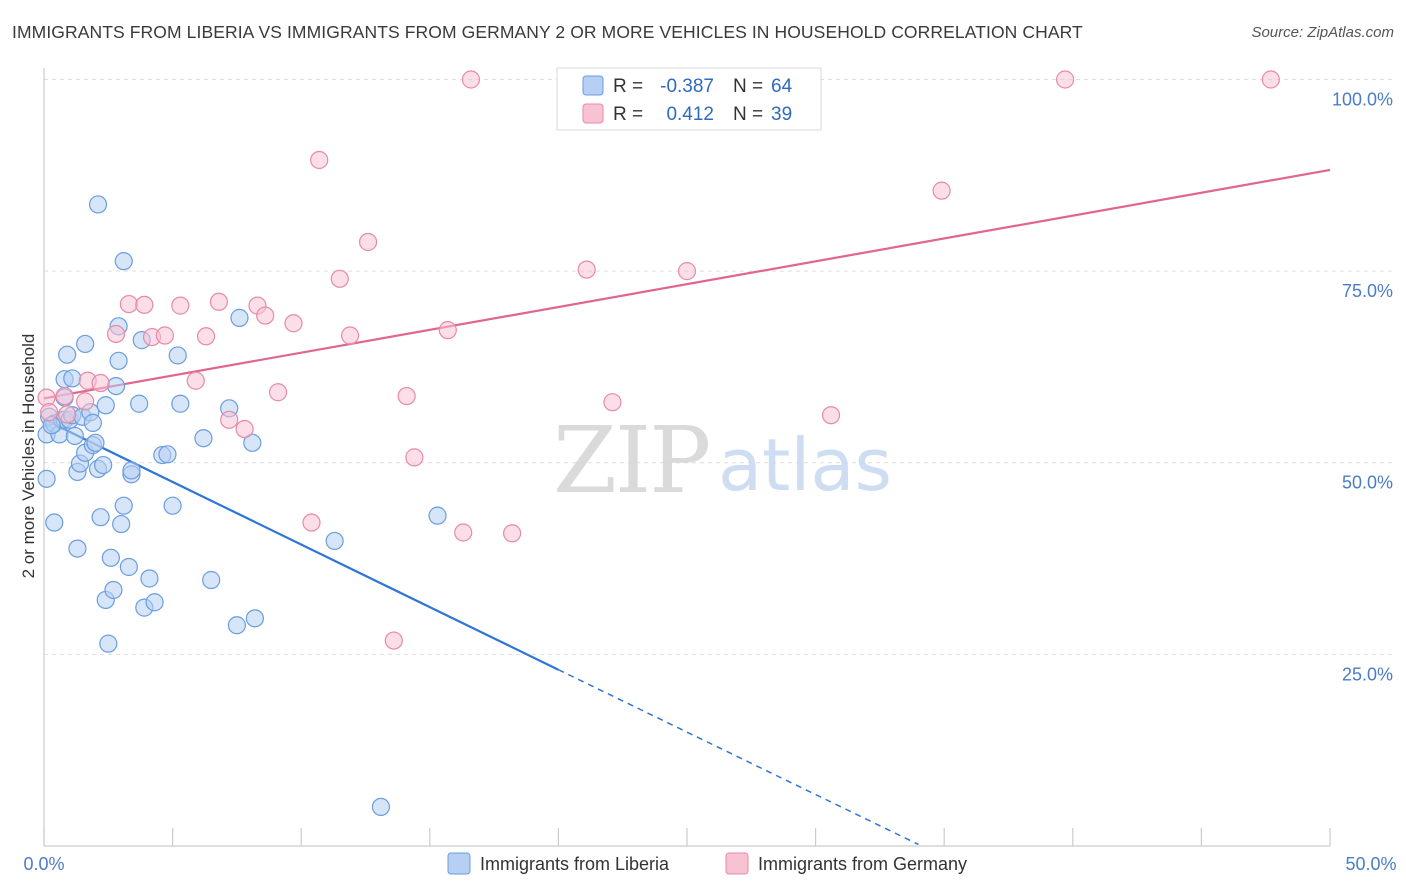 The image size is (1406, 892). Describe the element at coordinates (737, 863) in the screenshot. I see `series-legend-swatch-germany` at that location.